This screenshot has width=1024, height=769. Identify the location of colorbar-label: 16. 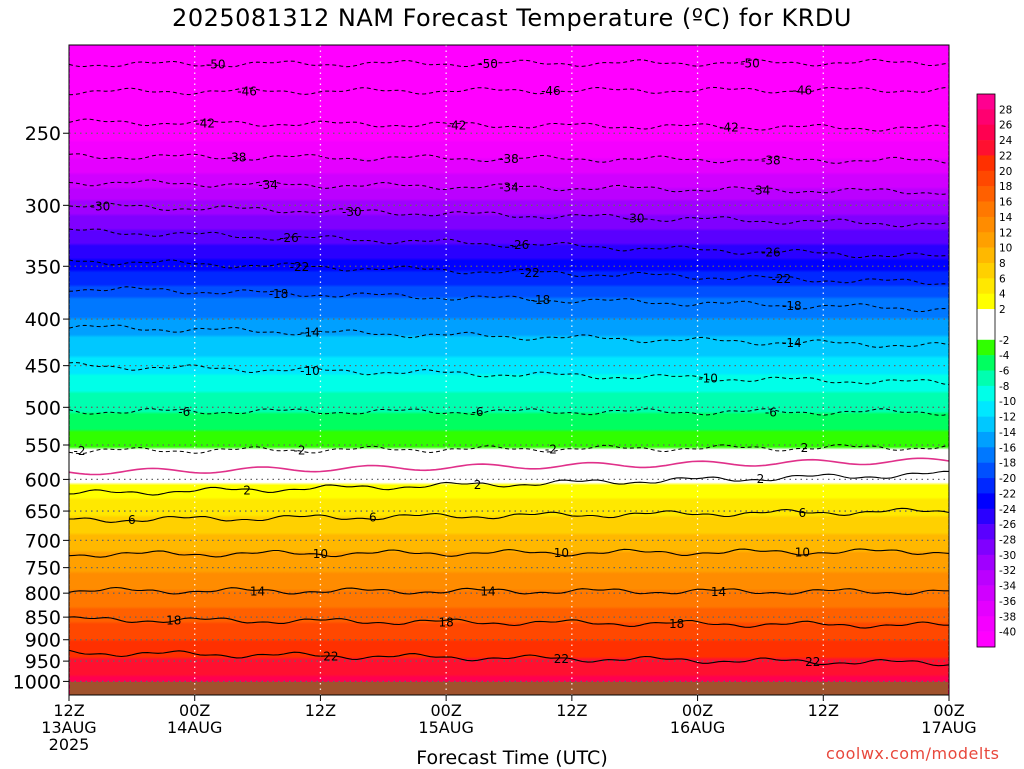
(1006, 203).